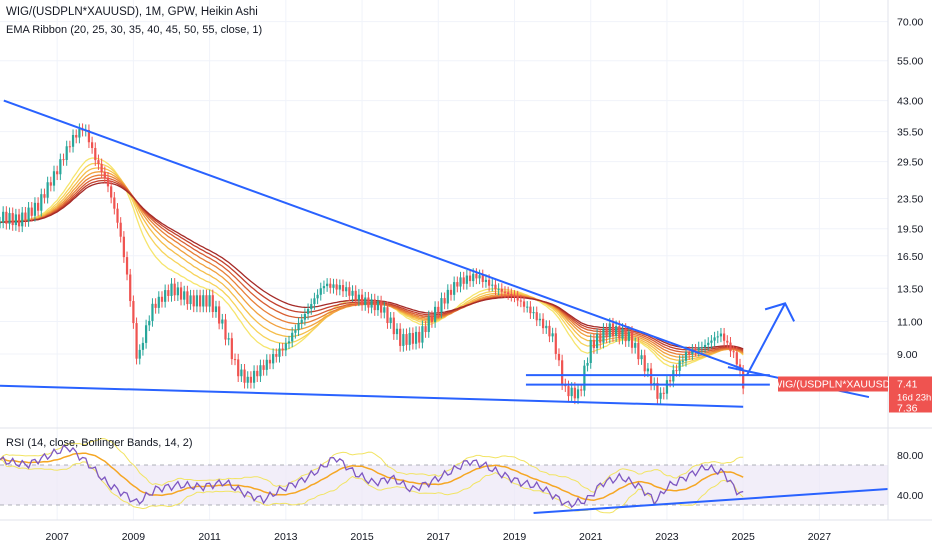 This screenshot has height=550, width=932. I want to click on price-tick-label: 70.00, so click(910, 23).